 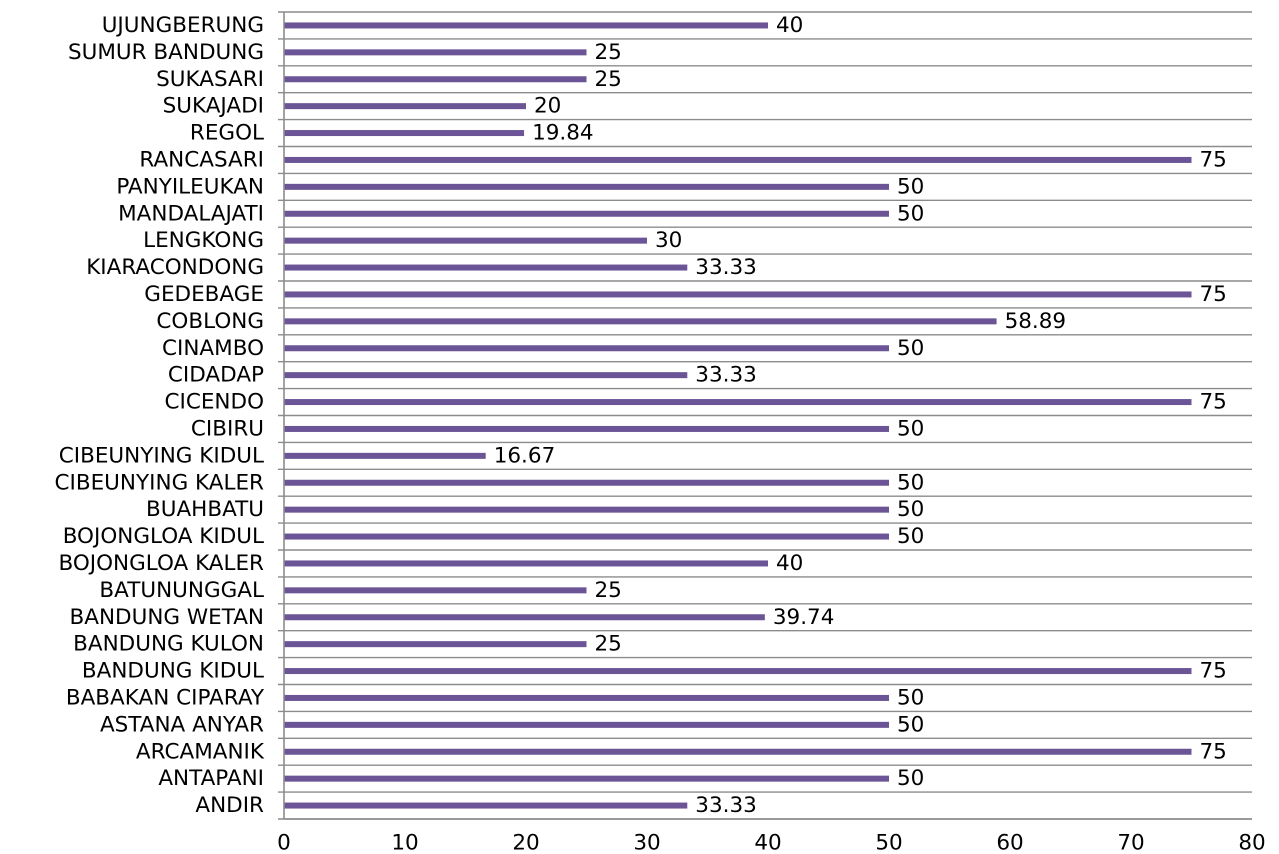 What do you see at coordinates (211, 778) in the screenshot?
I see `category-label: ANTAPANI` at bounding box center [211, 778].